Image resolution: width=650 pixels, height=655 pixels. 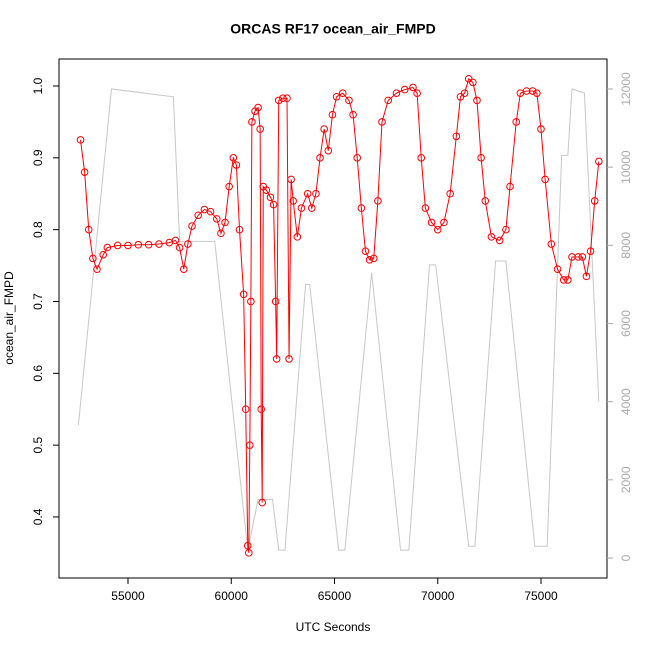 I want to click on y-tick-label: 0.8, so click(x=38, y=229).